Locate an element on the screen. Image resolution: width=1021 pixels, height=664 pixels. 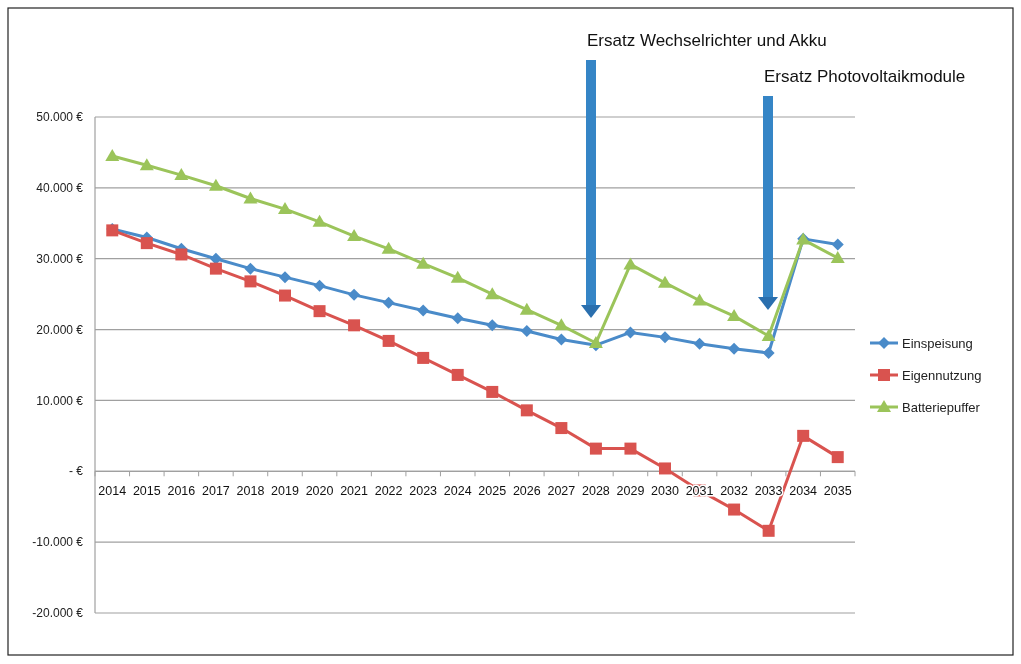
legend-label: Eigennutzung is located at coordinates (942, 375).